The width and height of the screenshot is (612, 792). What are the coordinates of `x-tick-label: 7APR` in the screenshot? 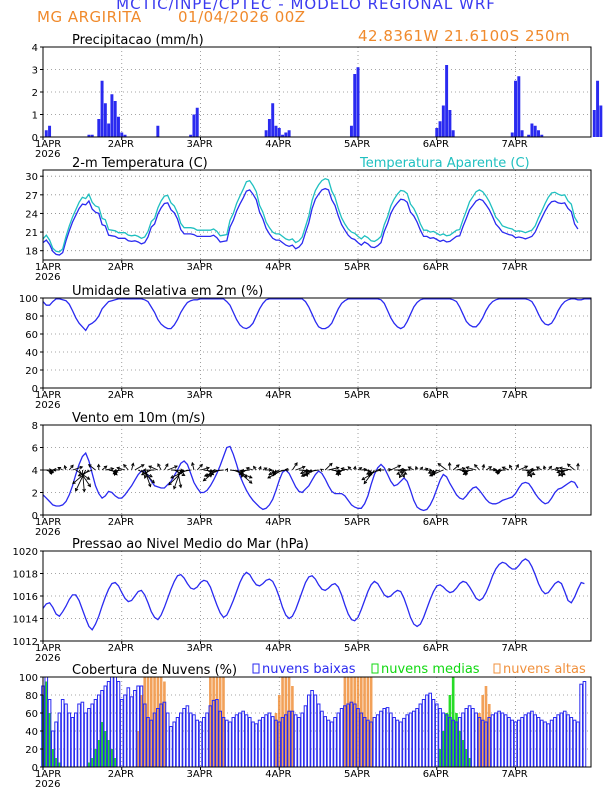 It's located at (515, 395).